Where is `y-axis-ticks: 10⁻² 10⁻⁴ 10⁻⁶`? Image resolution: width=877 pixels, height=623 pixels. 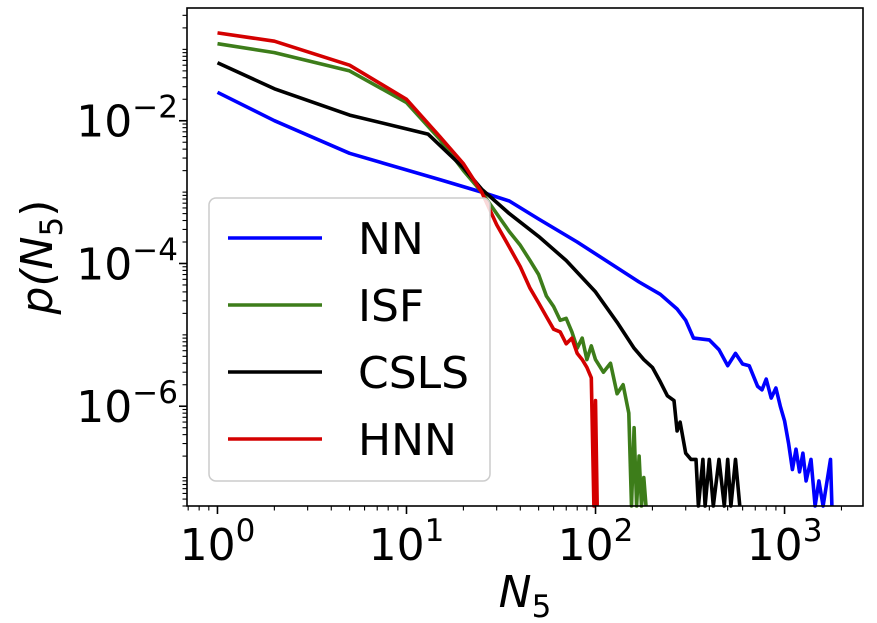
y-axis-ticks: 10⁻² 10⁻⁴ 10⁻⁶ is located at coordinates (131, 260).